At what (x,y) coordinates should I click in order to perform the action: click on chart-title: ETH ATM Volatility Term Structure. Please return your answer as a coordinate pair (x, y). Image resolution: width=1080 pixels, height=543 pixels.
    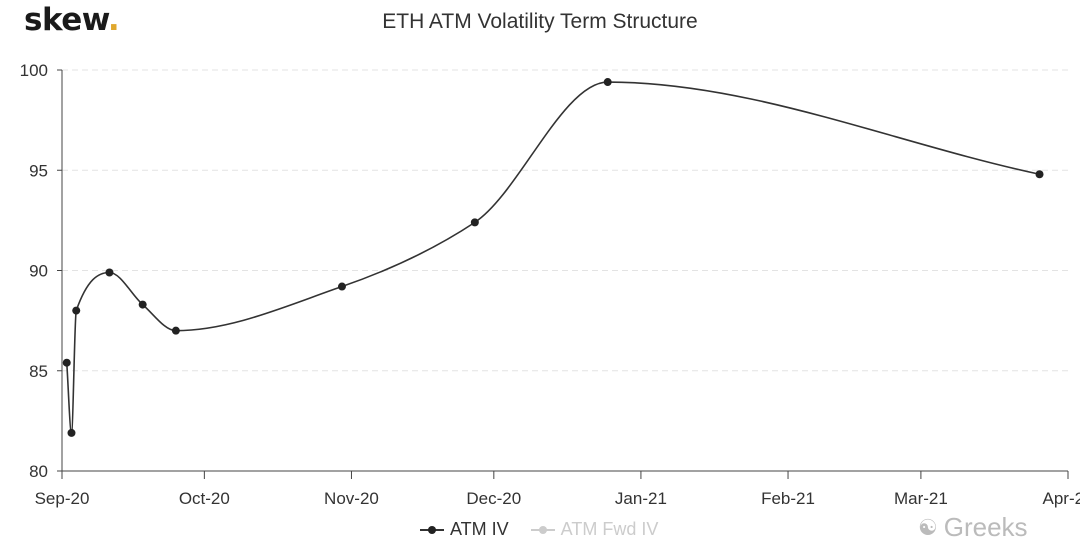
    Looking at the image, I should click on (540, 21).